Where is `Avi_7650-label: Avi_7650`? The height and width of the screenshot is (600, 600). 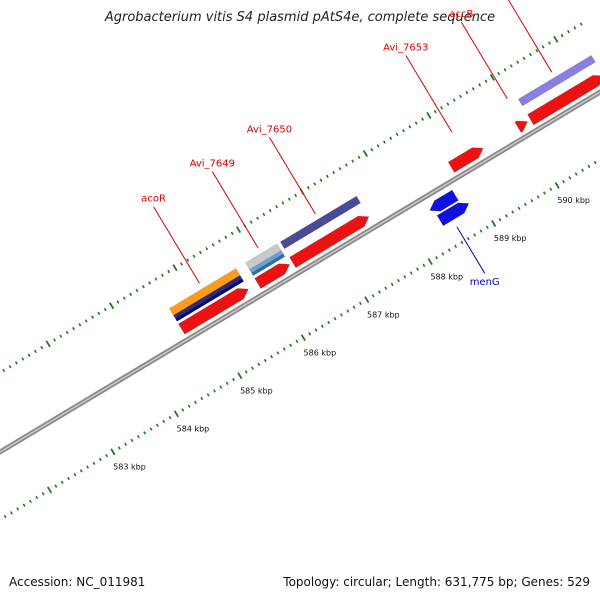 Avi_7650-label: Avi_7650 is located at coordinates (269, 129).